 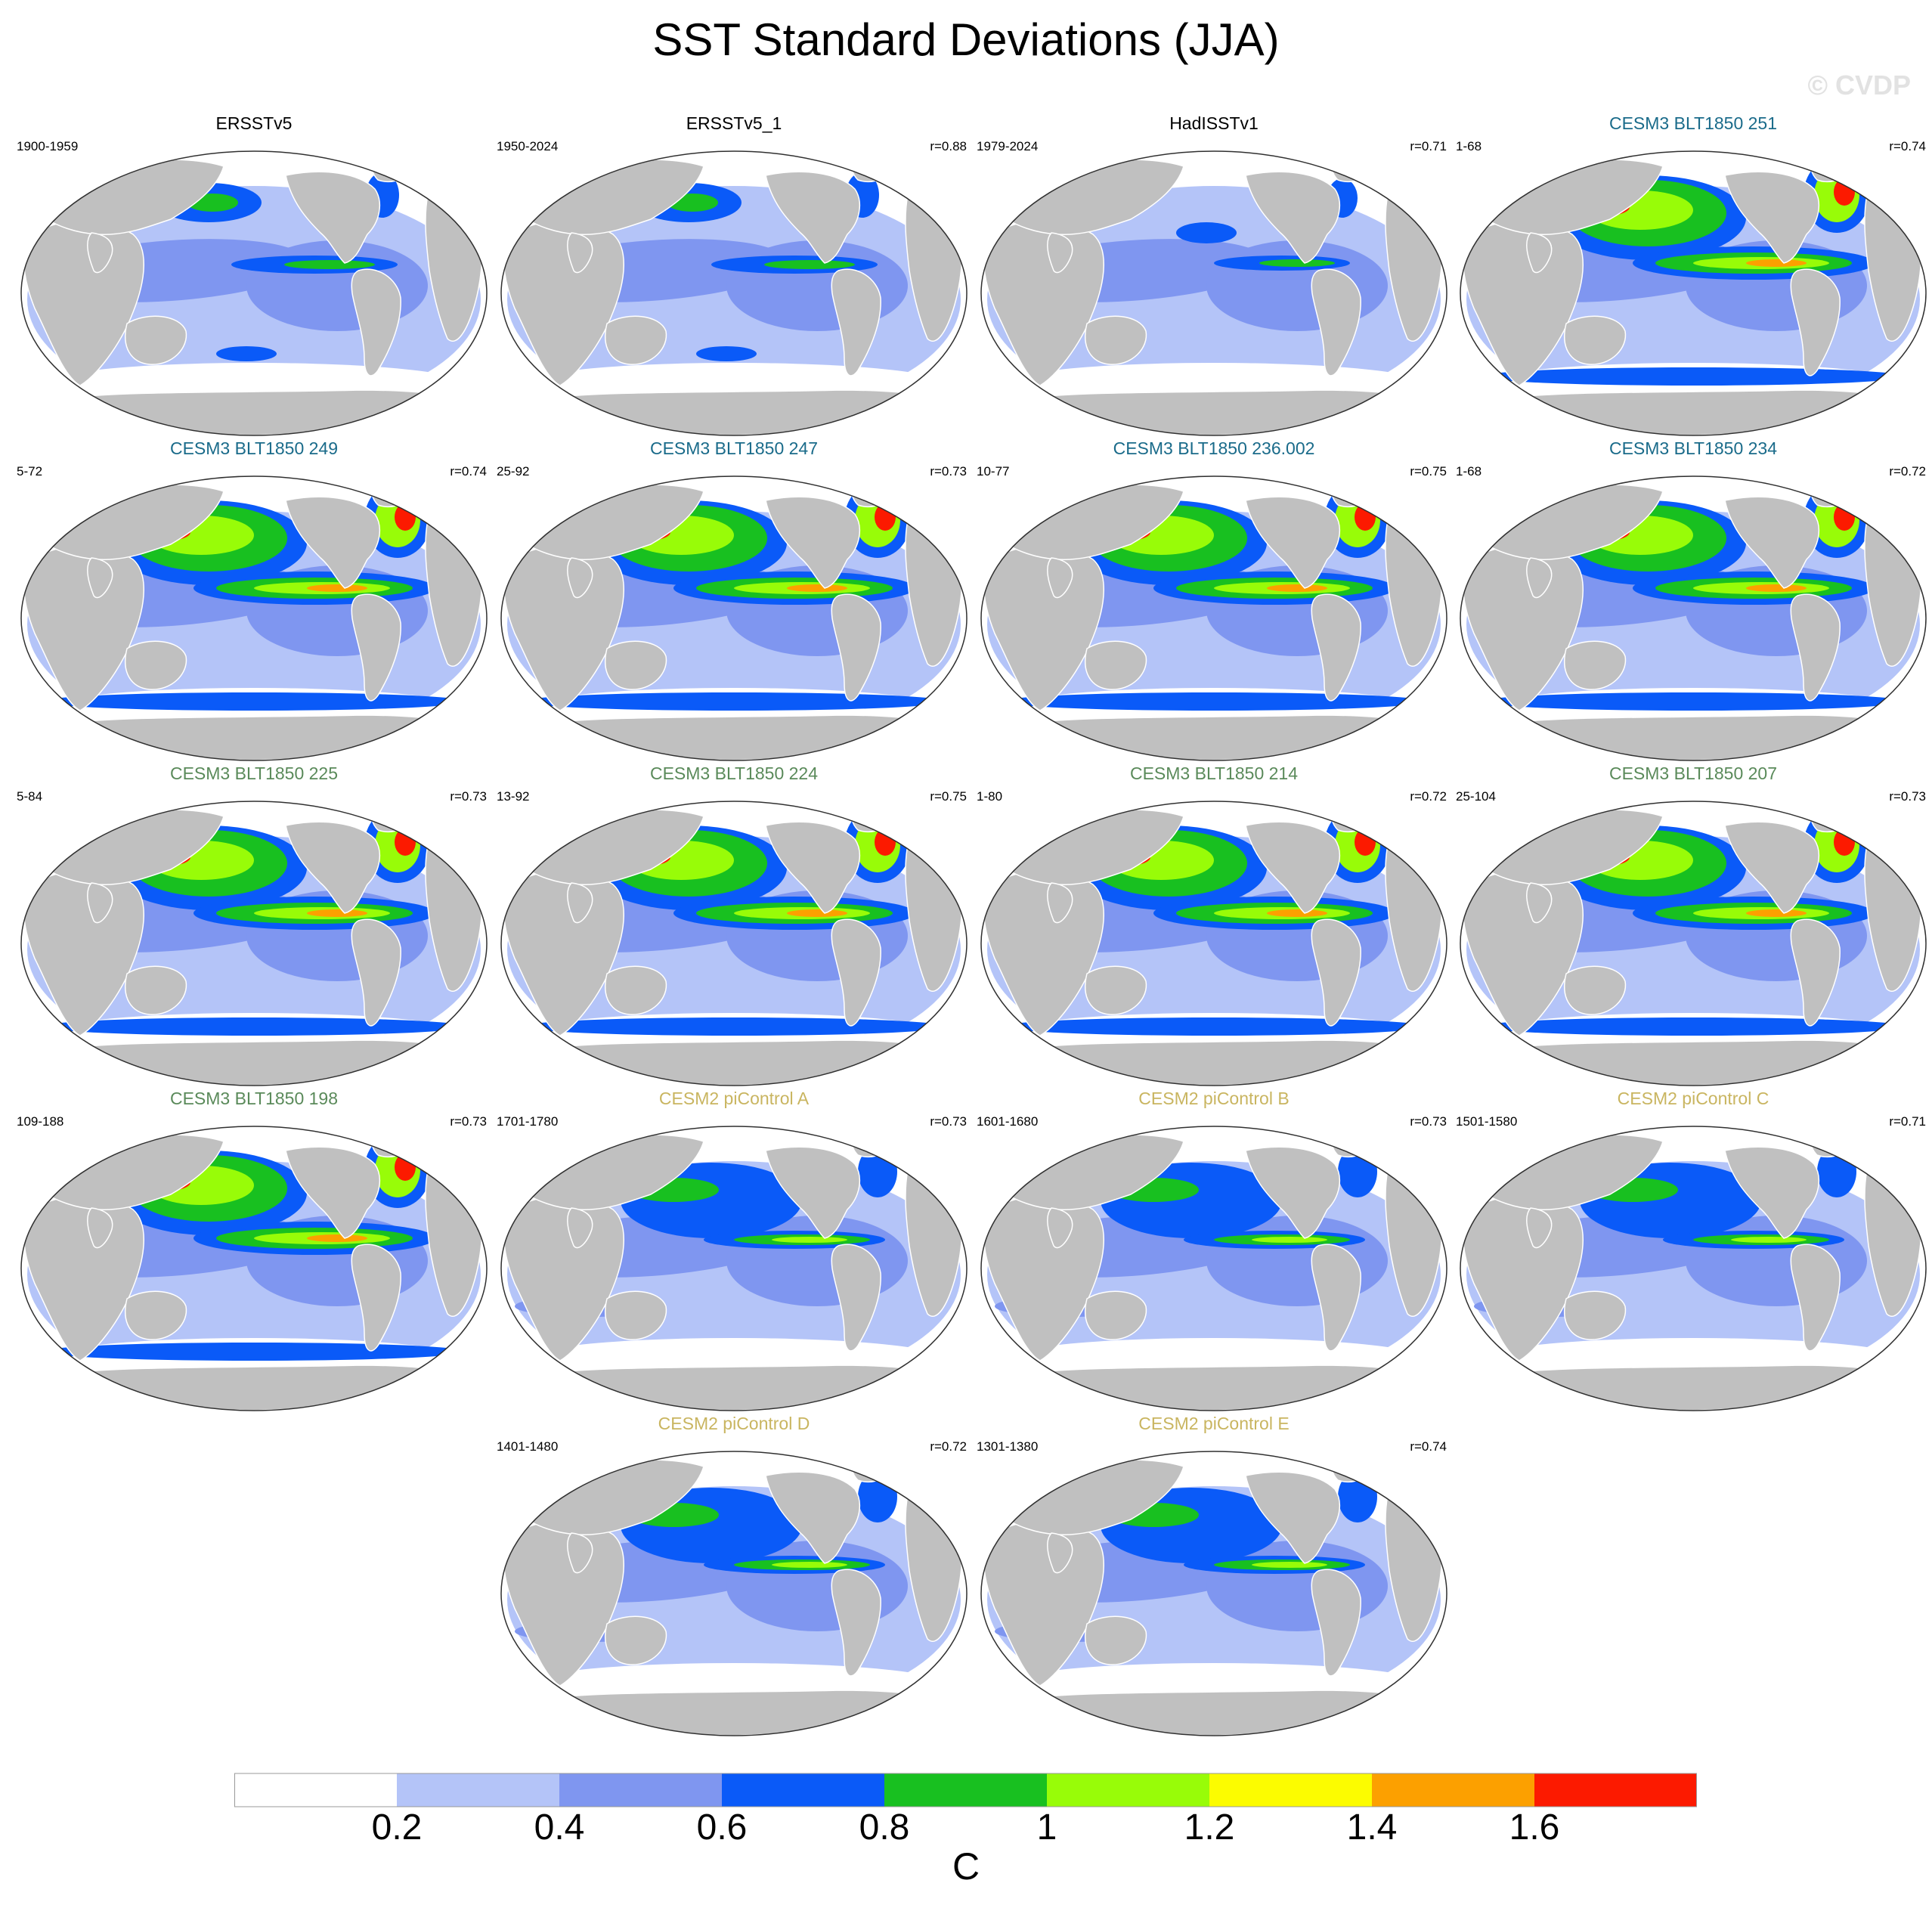 What do you see at coordinates (1008, 1447) in the screenshot?
I see `panel-period: 1301-1380` at bounding box center [1008, 1447].